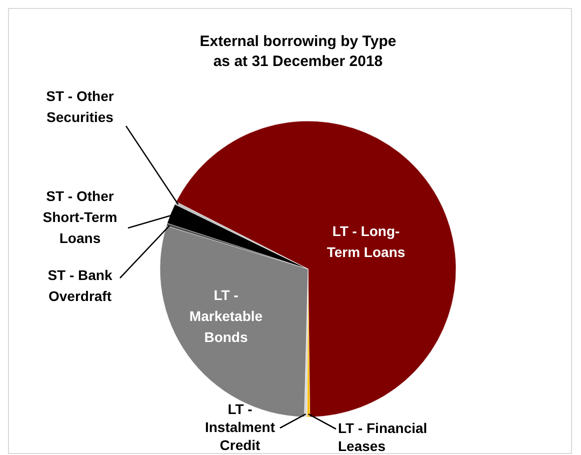 This screenshot has height=455, width=581. What do you see at coordinates (80, 106) in the screenshot?
I see `slice-label: ST - Other Securities` at bounding box center [80, 106].